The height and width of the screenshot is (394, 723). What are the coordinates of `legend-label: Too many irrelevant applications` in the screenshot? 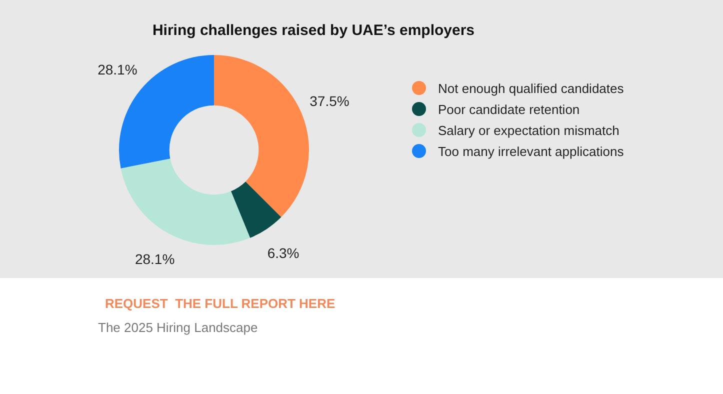 It's located at (531, 151).